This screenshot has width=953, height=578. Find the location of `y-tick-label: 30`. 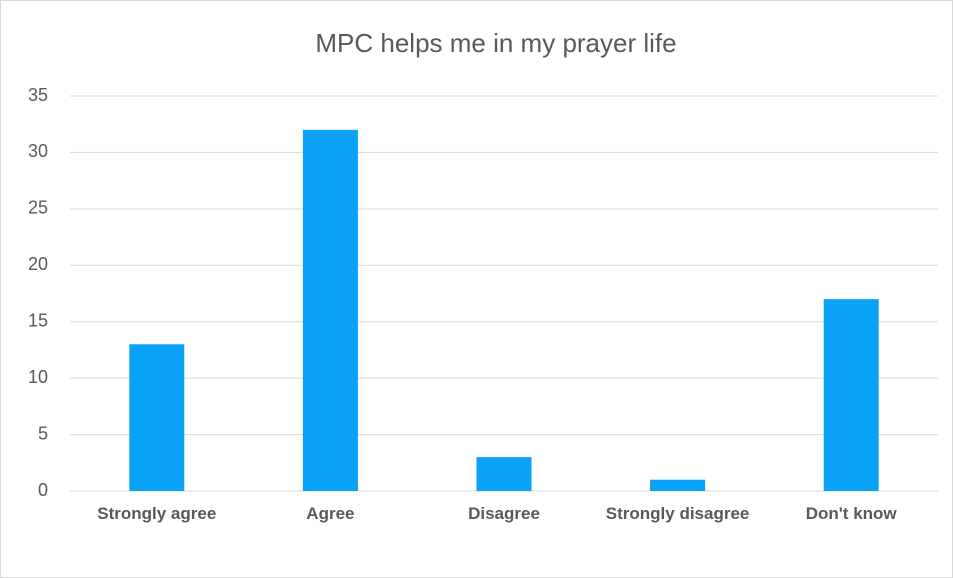

y-tick-label: 30 is located at coordinates (38, 151).